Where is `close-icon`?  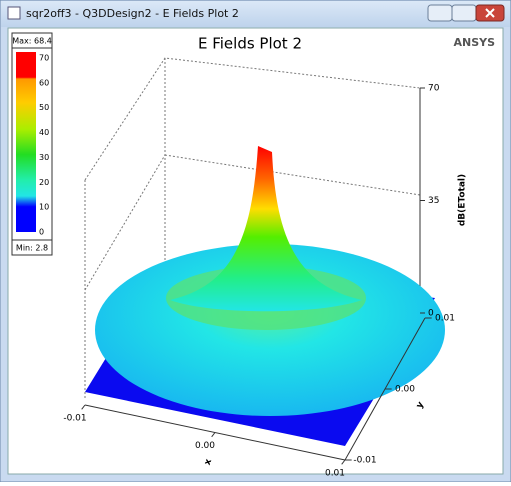 close-icon is located at coordinates (490, 13).